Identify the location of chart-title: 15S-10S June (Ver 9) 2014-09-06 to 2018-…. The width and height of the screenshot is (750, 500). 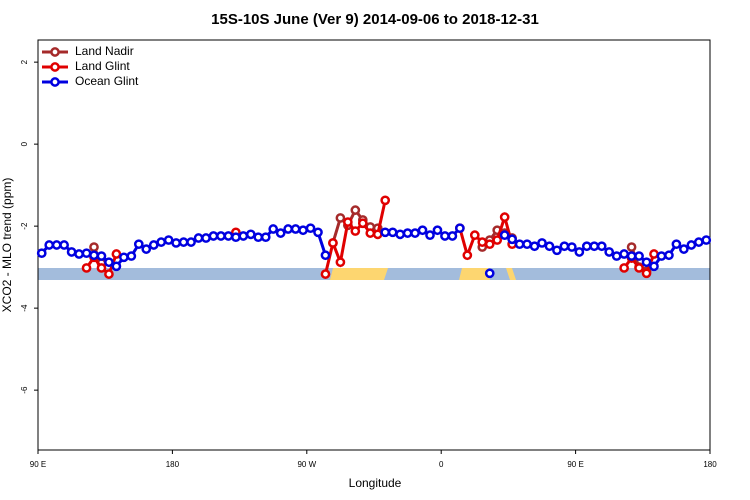
(375, 19).